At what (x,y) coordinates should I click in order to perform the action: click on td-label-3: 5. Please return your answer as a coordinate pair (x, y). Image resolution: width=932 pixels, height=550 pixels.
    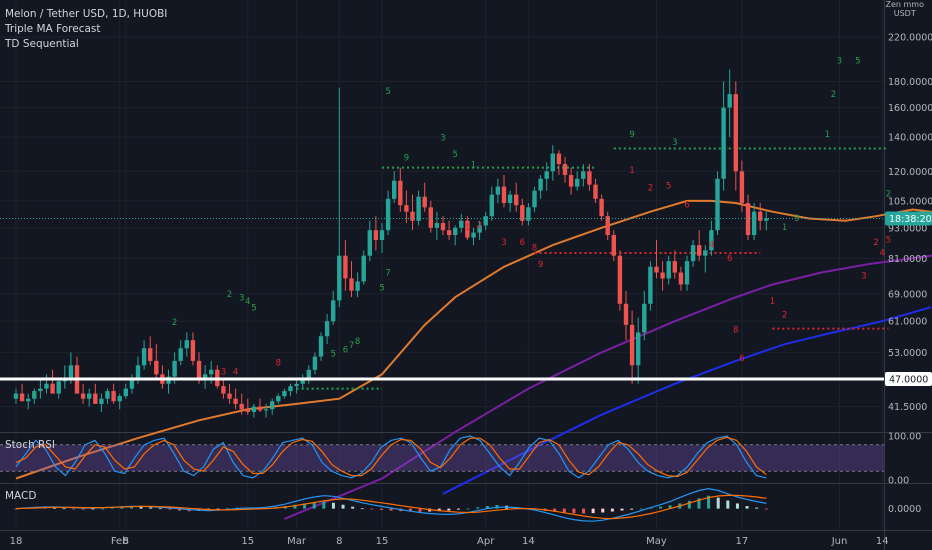
    Looking at the image, I should click on (454, 155).